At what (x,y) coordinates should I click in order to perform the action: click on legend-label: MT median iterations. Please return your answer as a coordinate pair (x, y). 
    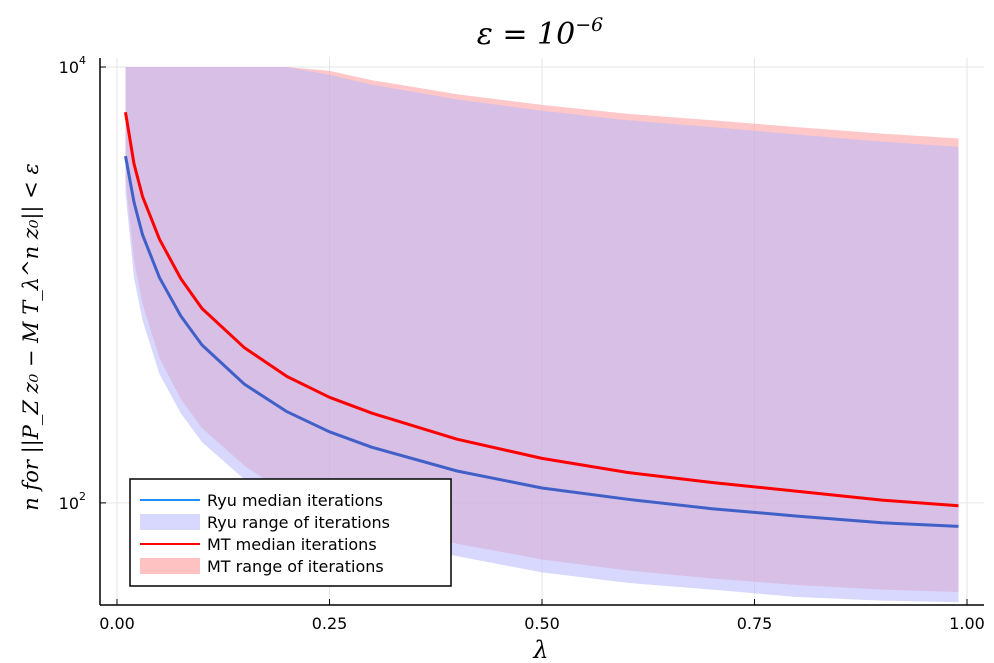
    Looking at the image, I should click on (292, 544).